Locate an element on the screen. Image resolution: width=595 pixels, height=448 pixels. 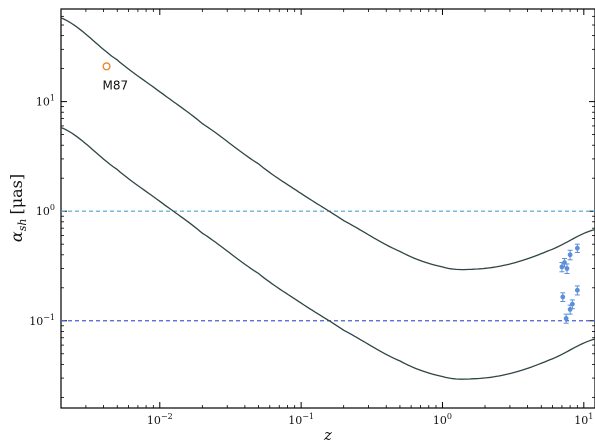
y-tick-label: 10¹ is located at coordinates (45, 101).